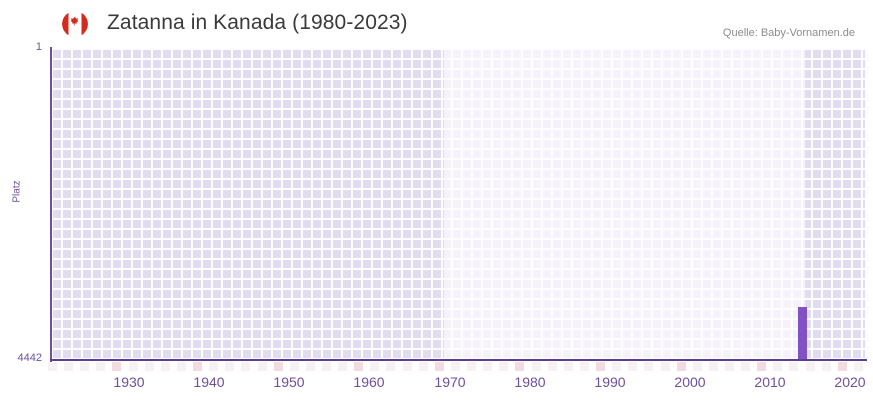 The width and height of the screenshot is (873, 402). What do you see at coordinates (690, 382) in the screenshot?
I see `x-axis-tick-label: 2000` at bounding box center [690, 382].